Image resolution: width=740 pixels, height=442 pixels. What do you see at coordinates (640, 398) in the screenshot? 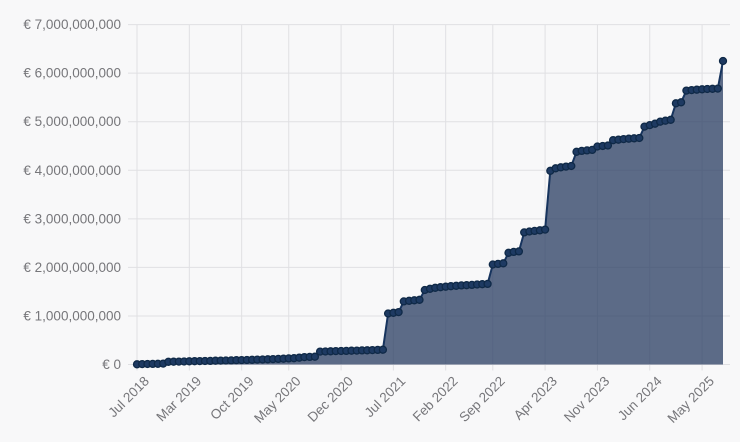
I see `x-axis-tick-label: Jun 2024` at bounding box center [640, 398].